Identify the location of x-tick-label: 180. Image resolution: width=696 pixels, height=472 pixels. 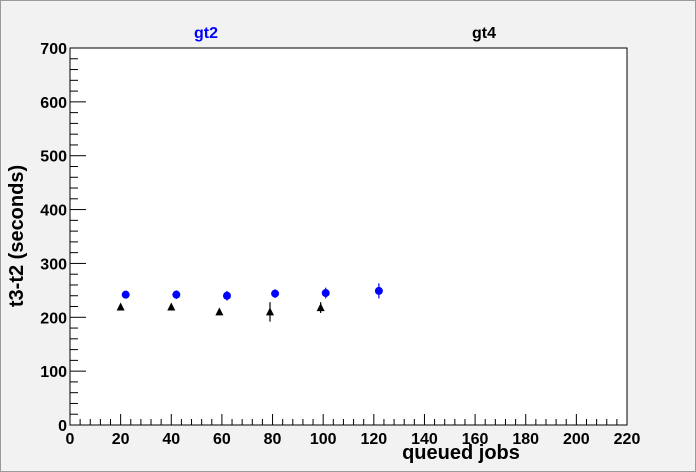
(525, 439).